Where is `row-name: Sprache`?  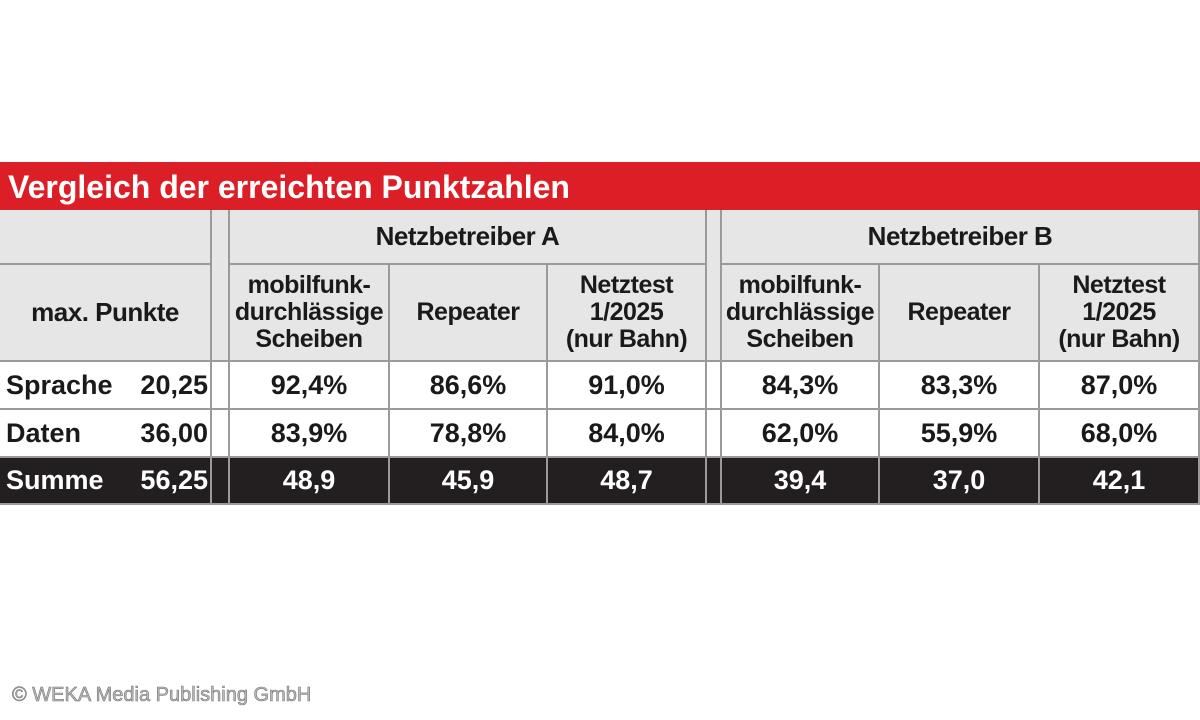
row-name: Sprache is located at coordinates (59, 384).